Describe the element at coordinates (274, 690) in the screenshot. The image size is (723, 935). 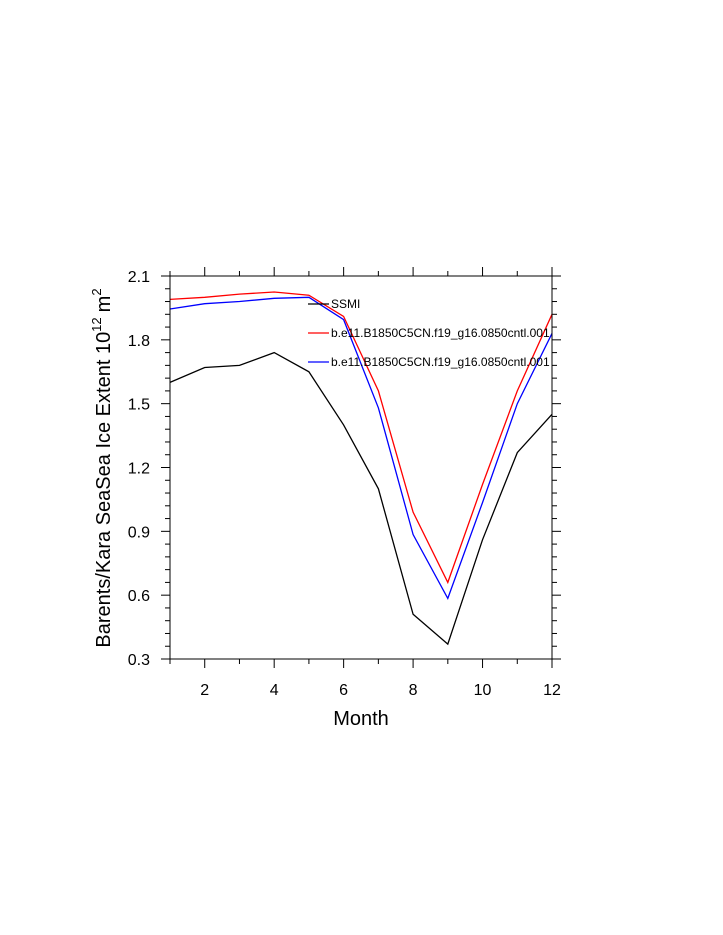
I see `x-tick-label: 4` at that location.